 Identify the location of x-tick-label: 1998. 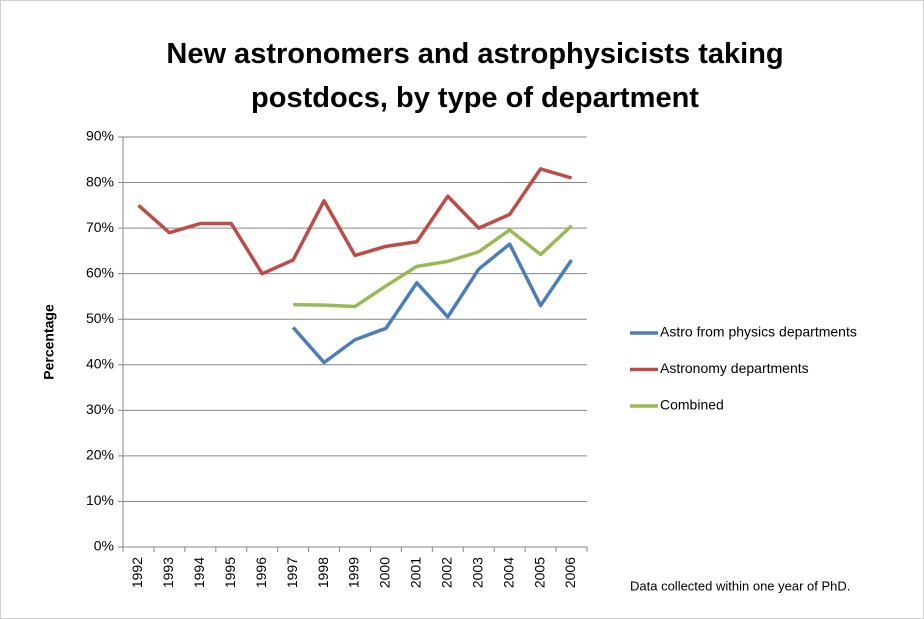
(323, 572).